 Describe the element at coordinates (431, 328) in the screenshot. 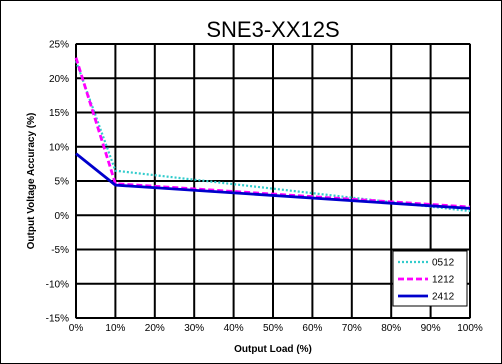

I see `x-tick-label: 90%` at that location.